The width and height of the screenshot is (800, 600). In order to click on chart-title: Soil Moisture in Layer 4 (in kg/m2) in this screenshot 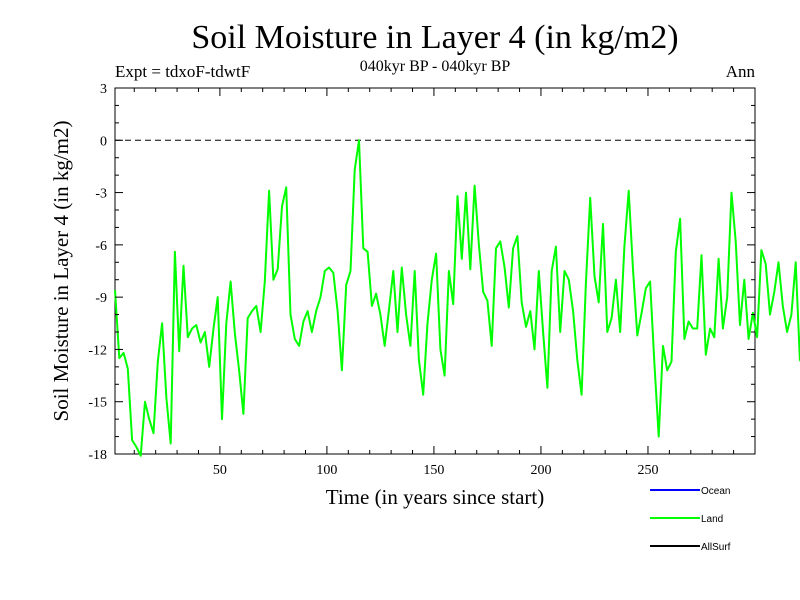, I will do `click(434, 37)`.